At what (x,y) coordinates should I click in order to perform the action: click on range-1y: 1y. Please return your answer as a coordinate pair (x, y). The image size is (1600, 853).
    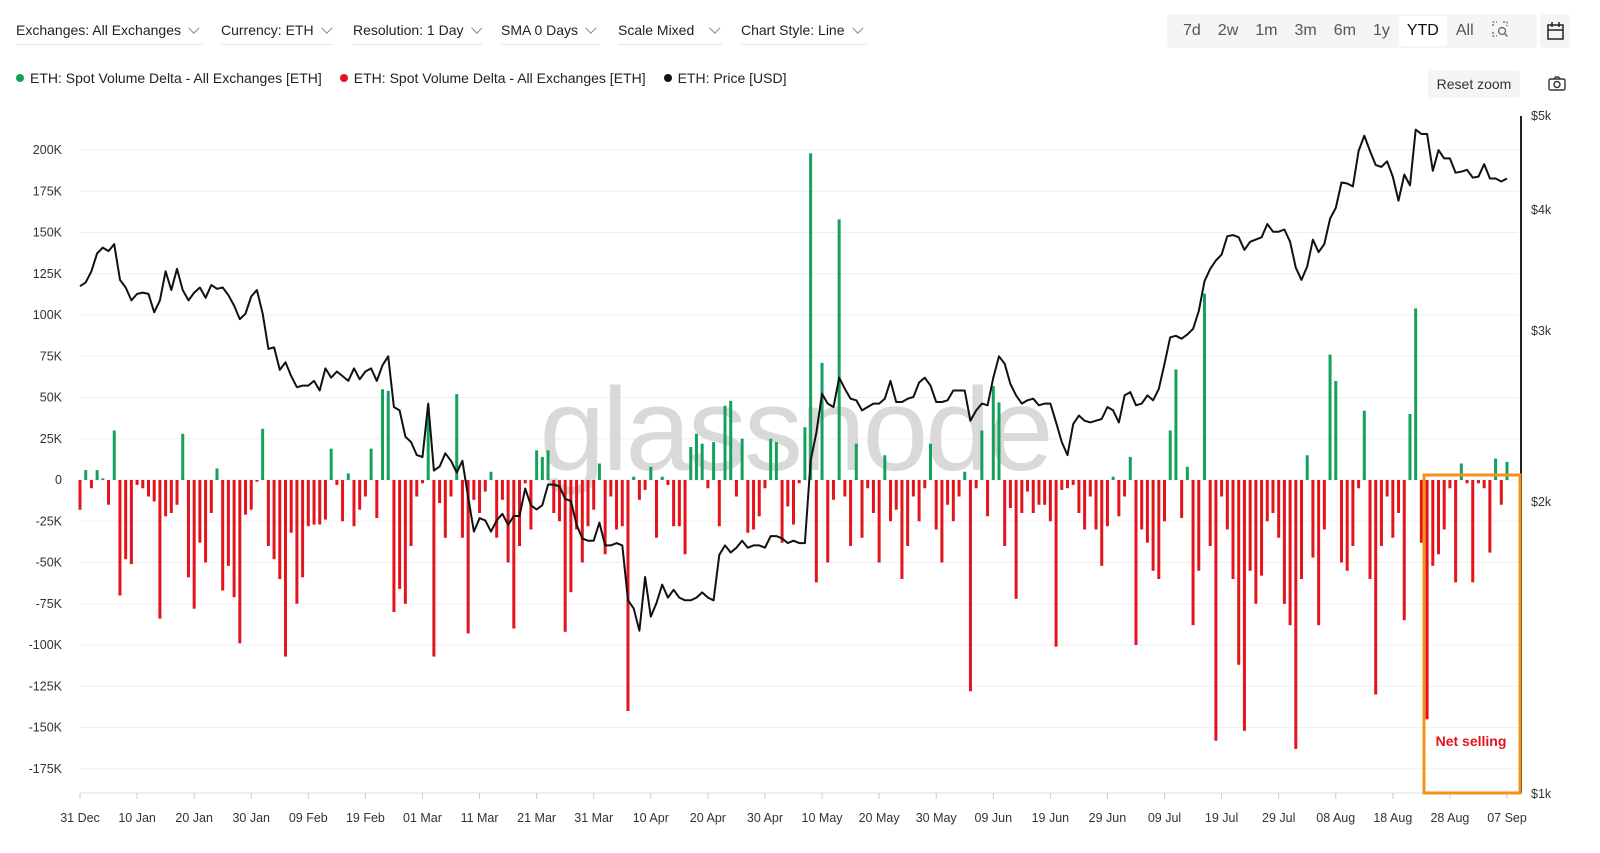
    Looking at the image, I should click on (1381, 30).